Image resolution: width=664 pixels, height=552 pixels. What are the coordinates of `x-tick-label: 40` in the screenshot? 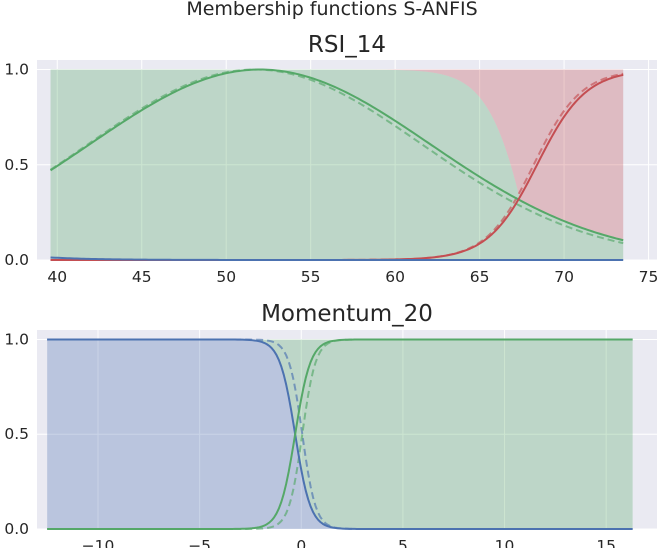 It's located at (57, 277).